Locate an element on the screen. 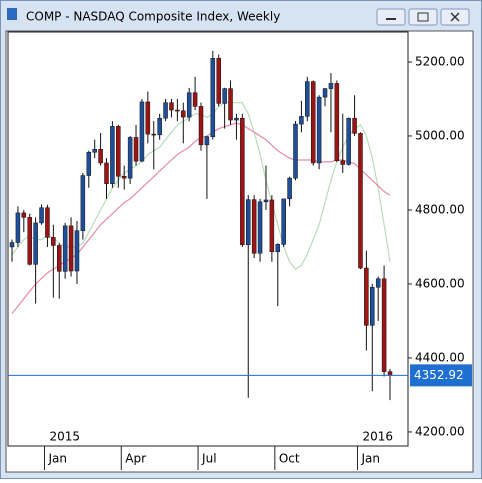 This screenshot has width=482, height=483. x-tick-label: Oct is located at coordinates (289, 459).